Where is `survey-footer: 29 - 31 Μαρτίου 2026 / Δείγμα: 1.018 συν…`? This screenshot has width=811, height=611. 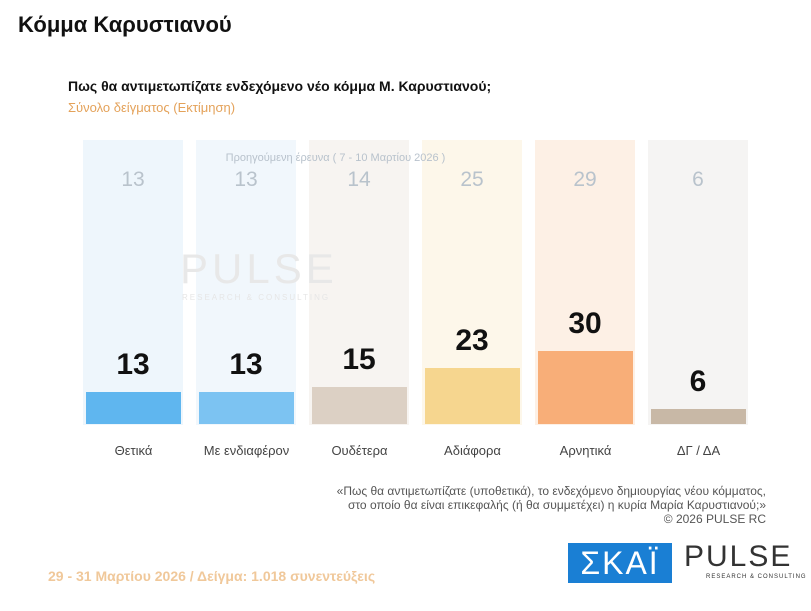 survey-footer: 29 - 31 Μαρτίου 2026 / Δείγμα: 1.018 συν… is located at coordinates (212, 576).